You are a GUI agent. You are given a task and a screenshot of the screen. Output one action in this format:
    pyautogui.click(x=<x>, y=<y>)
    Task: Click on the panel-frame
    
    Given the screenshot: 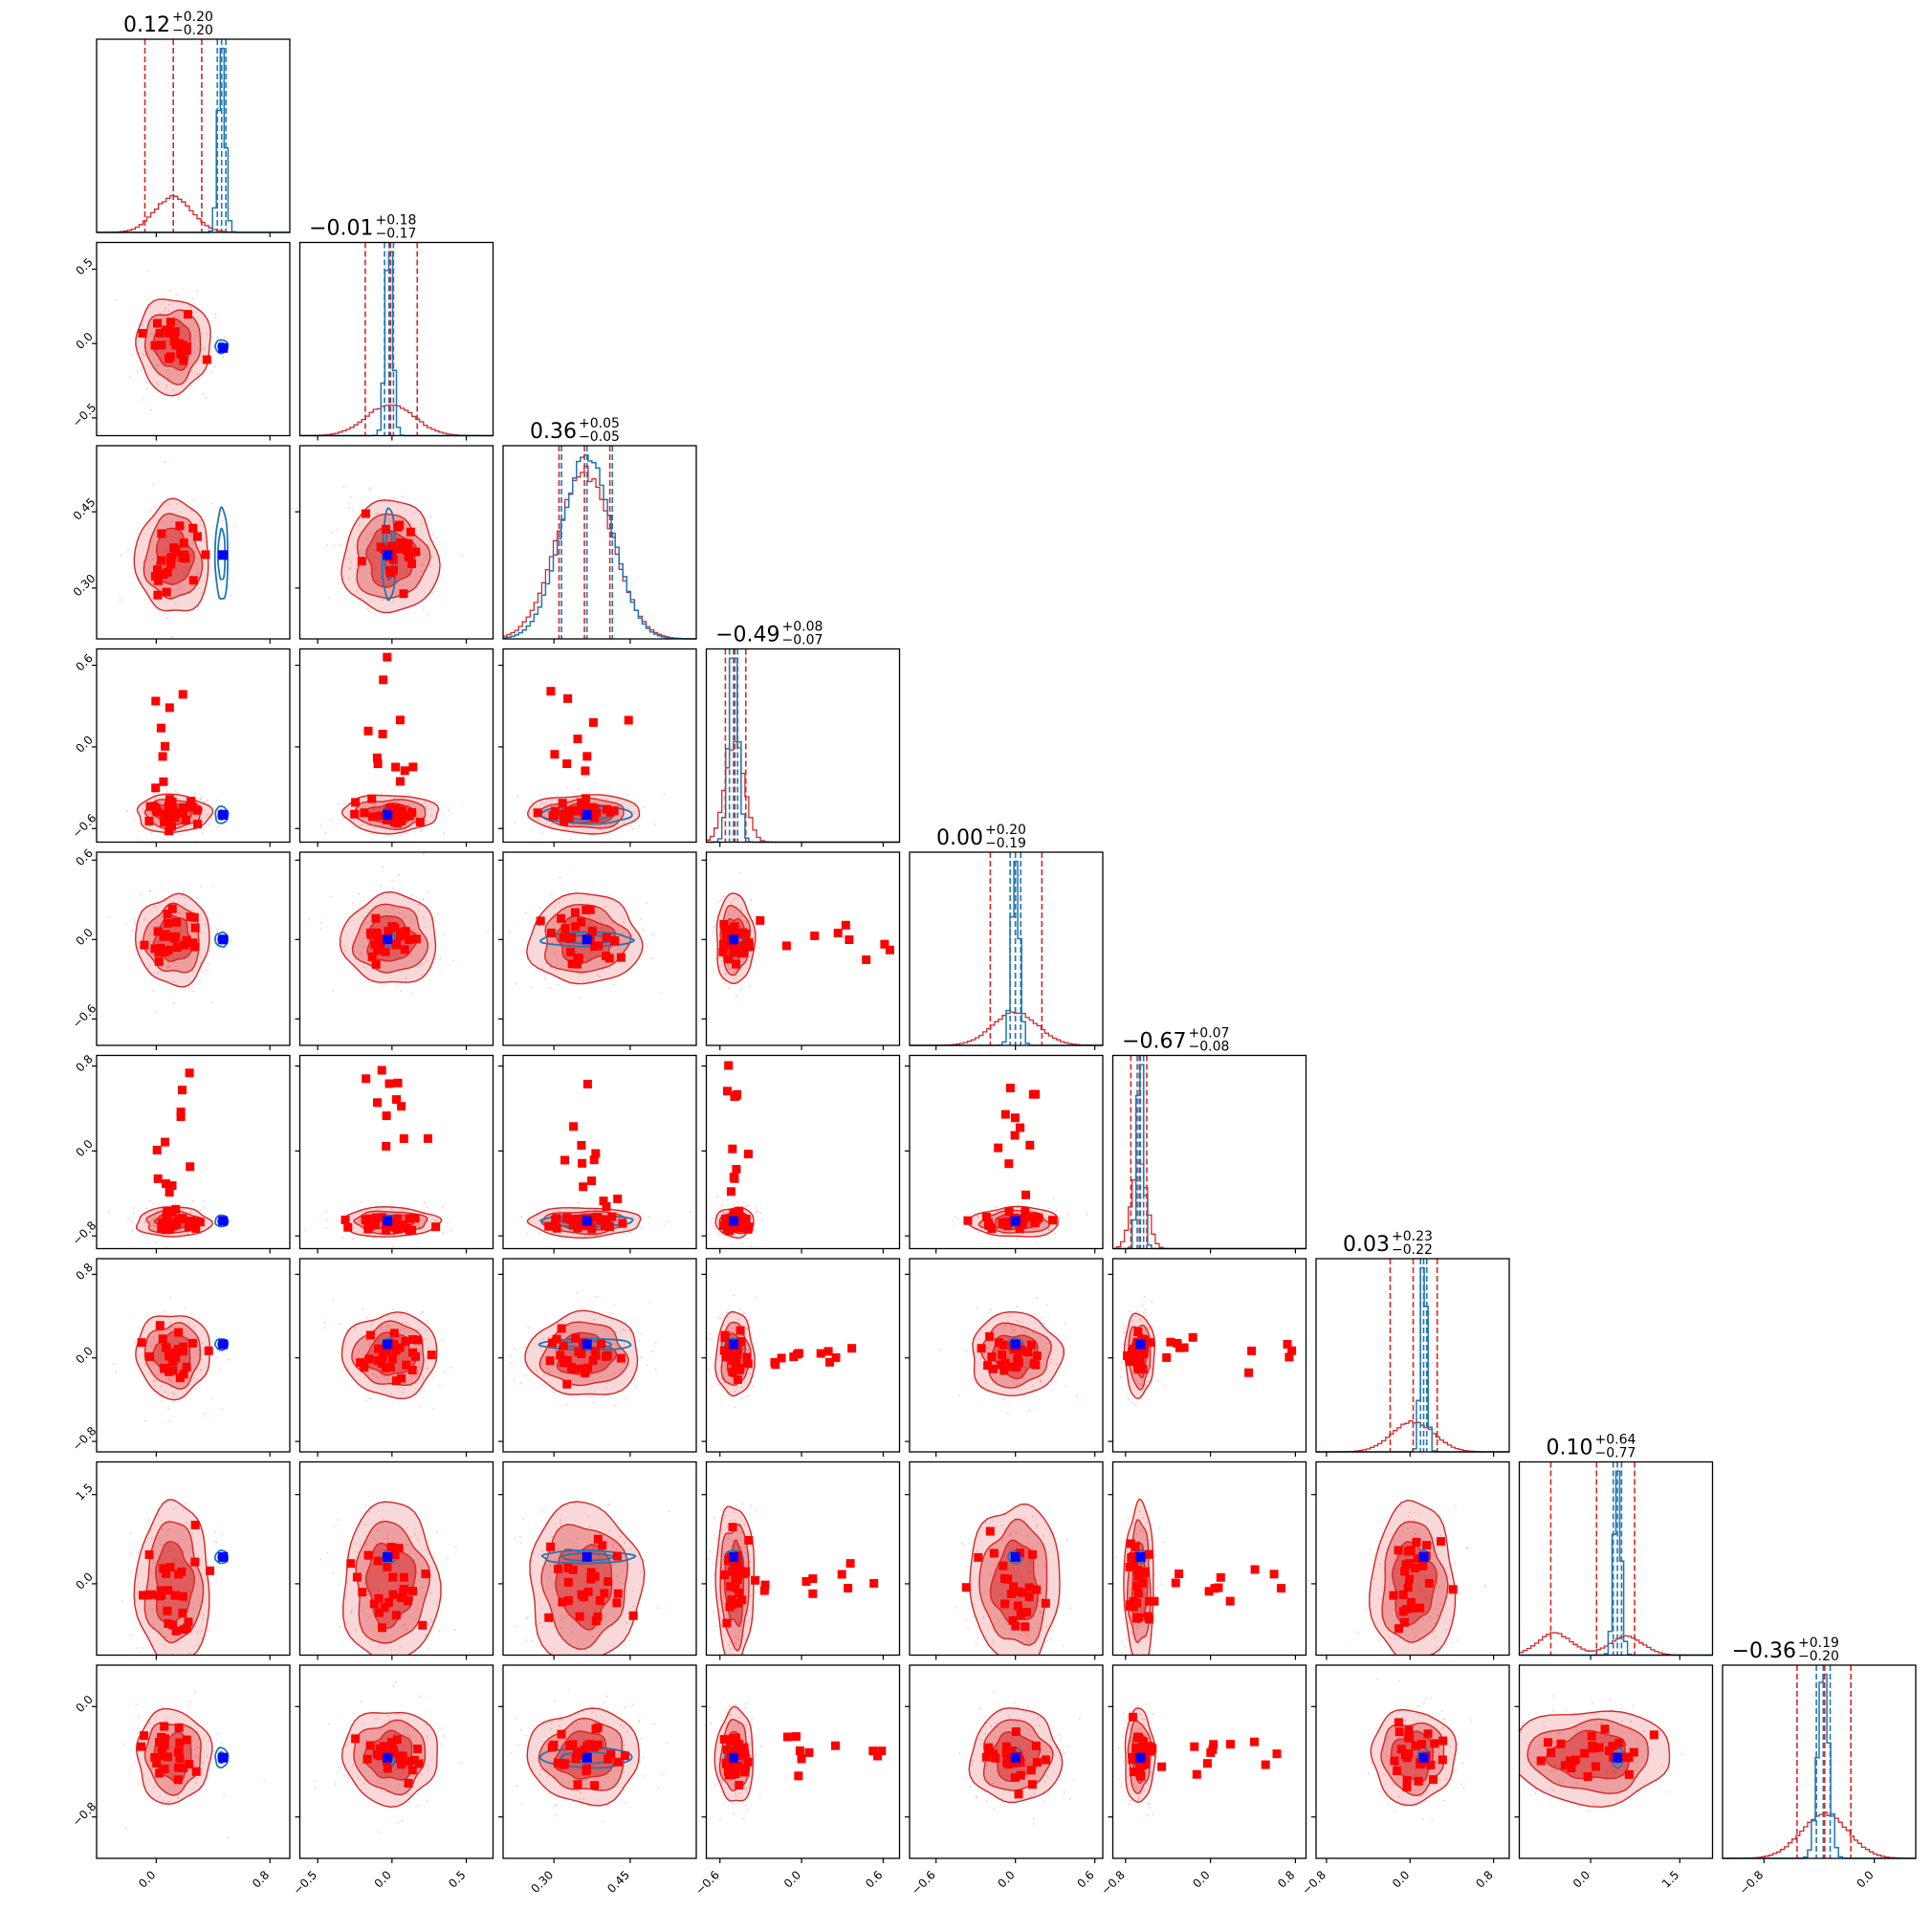 What is the action you would take?
    pyautogui.click(x=599, y=1355)
    